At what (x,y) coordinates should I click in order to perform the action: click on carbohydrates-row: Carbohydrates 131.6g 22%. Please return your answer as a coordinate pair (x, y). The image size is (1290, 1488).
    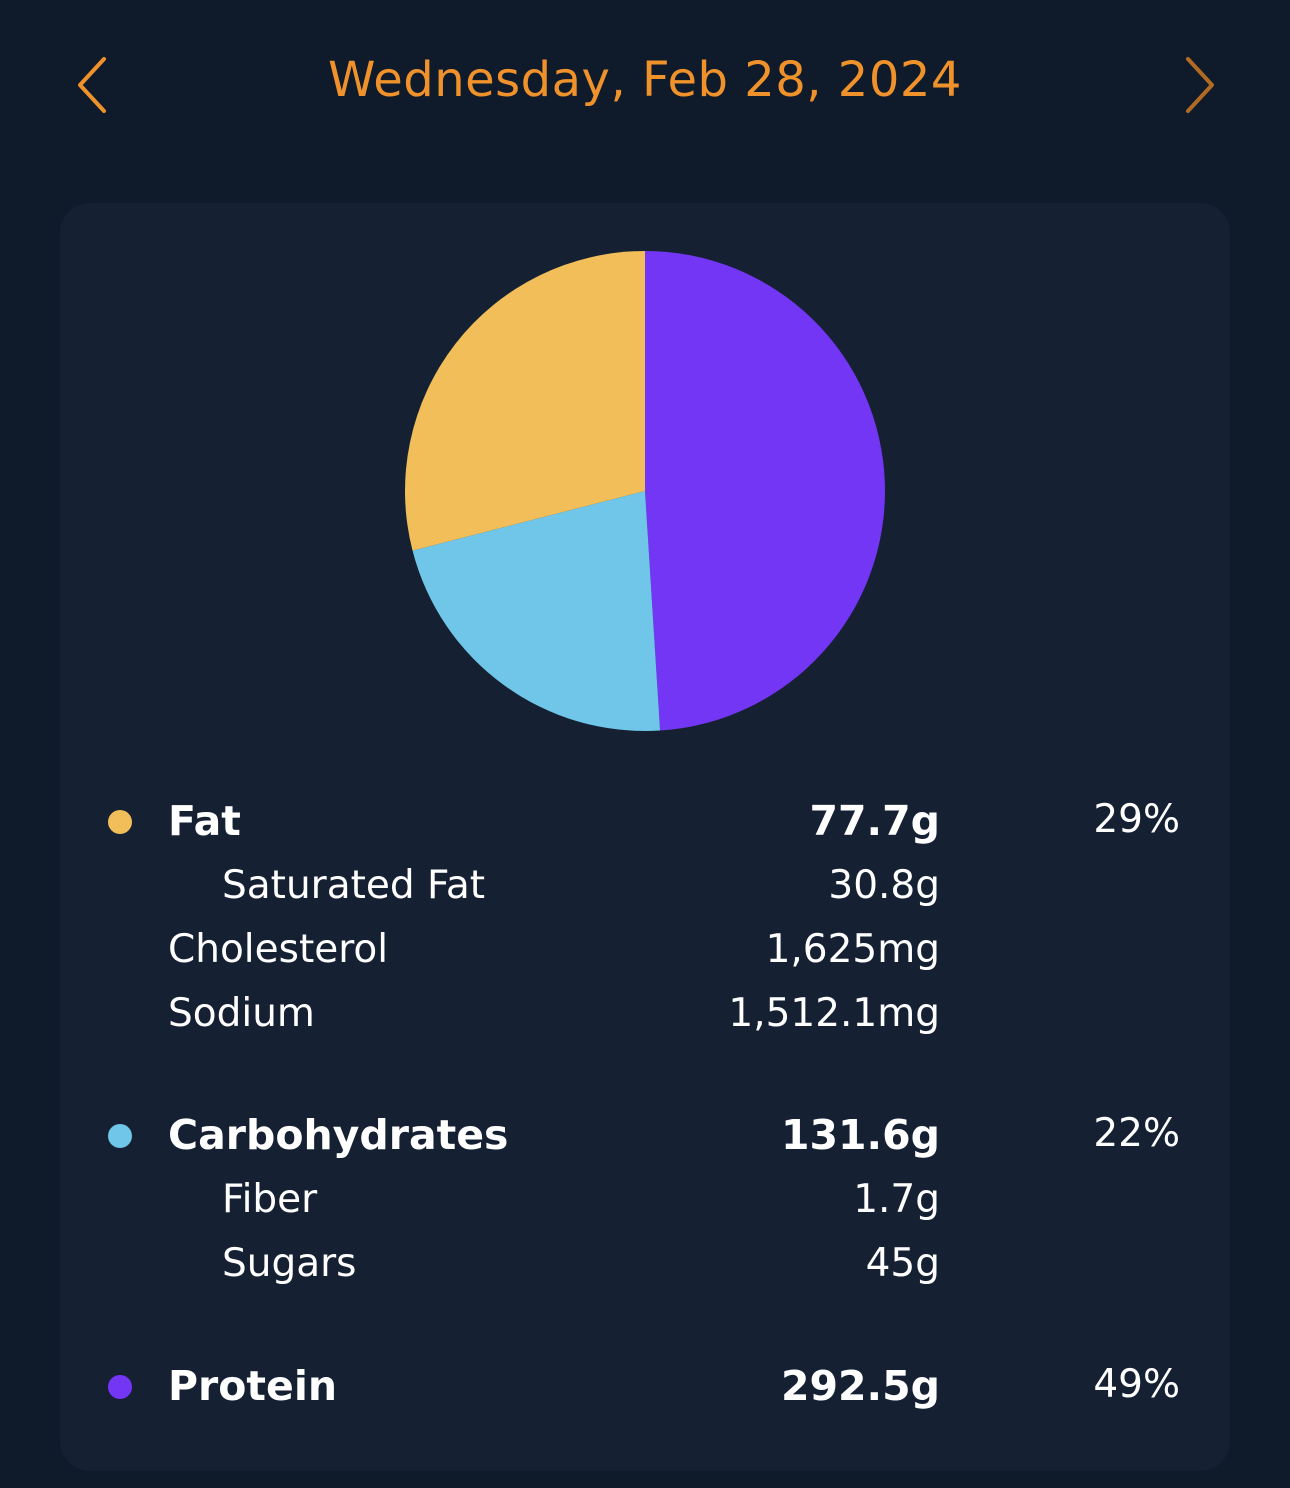
    Looking at the image, I should click on (645, 1135).